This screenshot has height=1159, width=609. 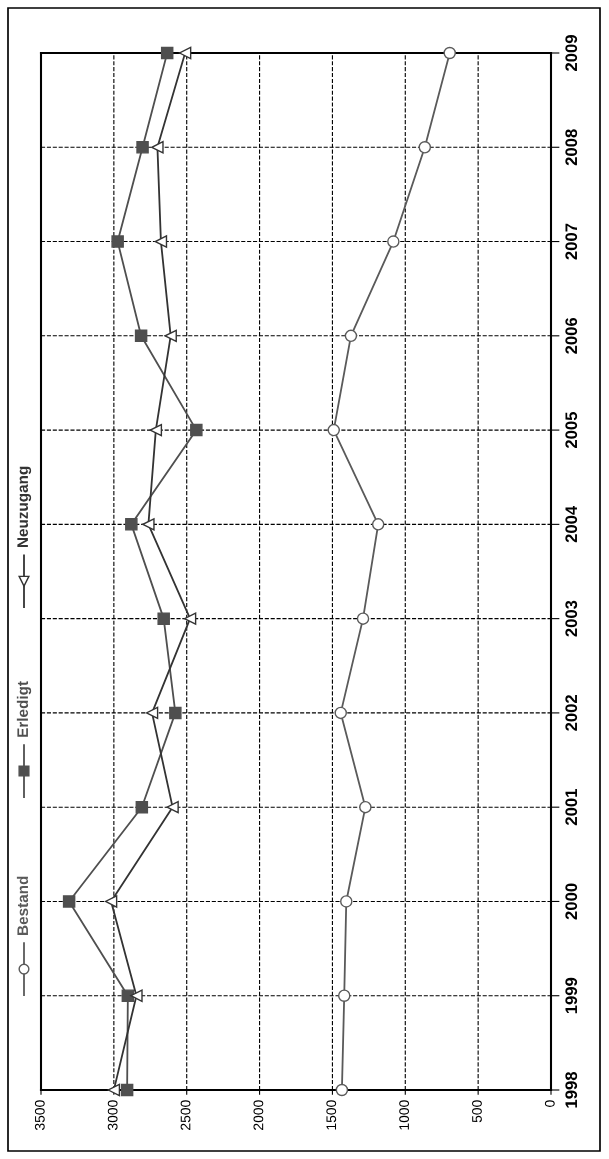 What do you see at coordinates (571, 241) in the screenshot?
I see `y-tick-label: 2007` at bounding box center [571, 241].